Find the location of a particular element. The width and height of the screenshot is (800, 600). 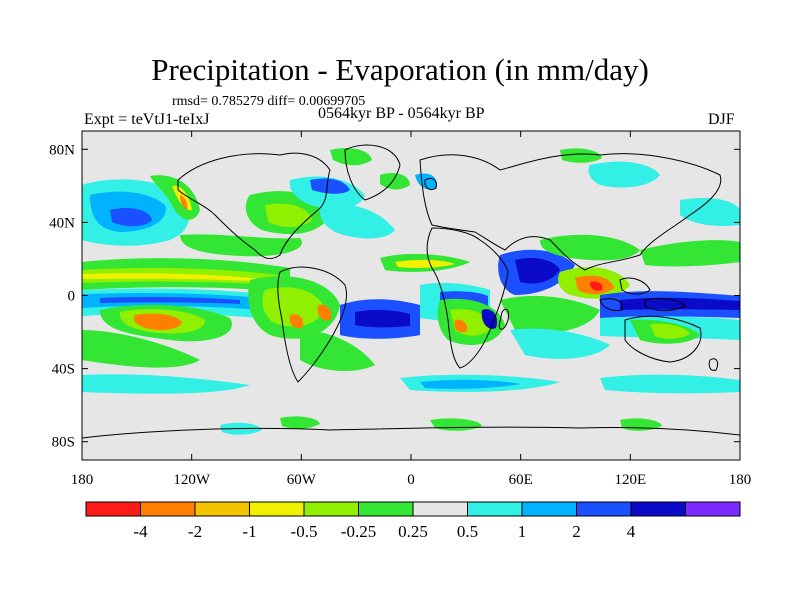

lon-tick-label: 60E is located at coordinates (521, 480).